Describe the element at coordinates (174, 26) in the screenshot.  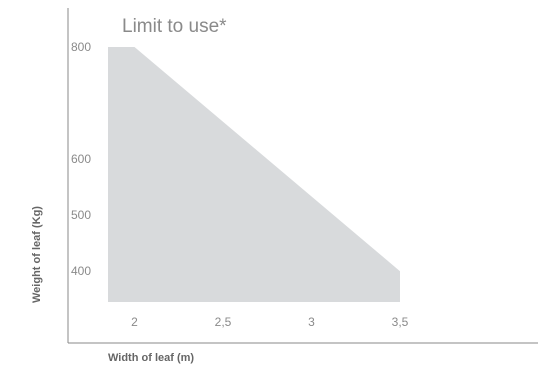
I see `chart-title: Limit to use*` at that location.